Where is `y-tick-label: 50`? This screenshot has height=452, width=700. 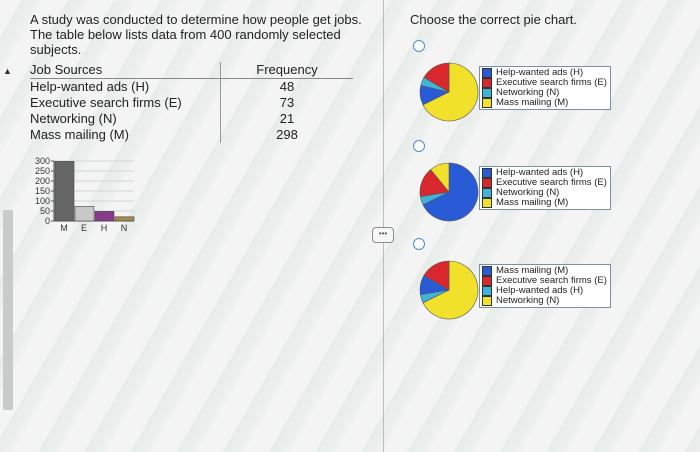 y-tick-label: 50 is located at coordinates (45, 211).